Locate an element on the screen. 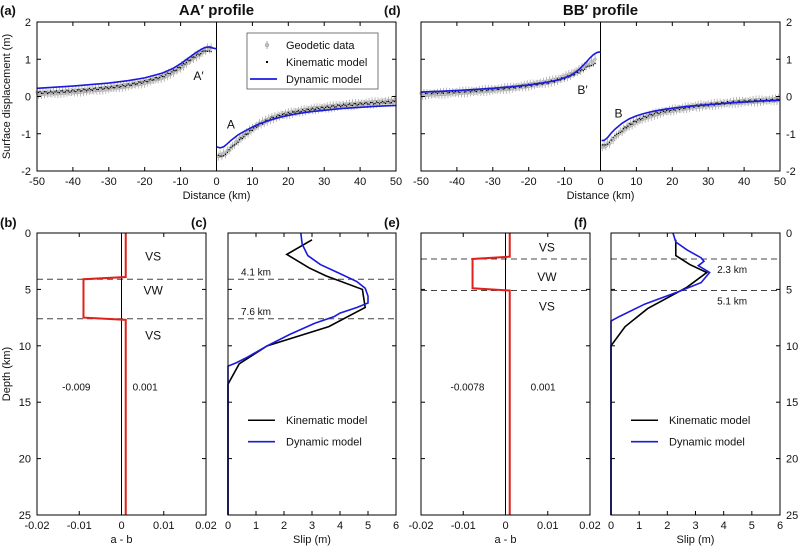  series-dynamic-model is located at coordinates (306, 126).